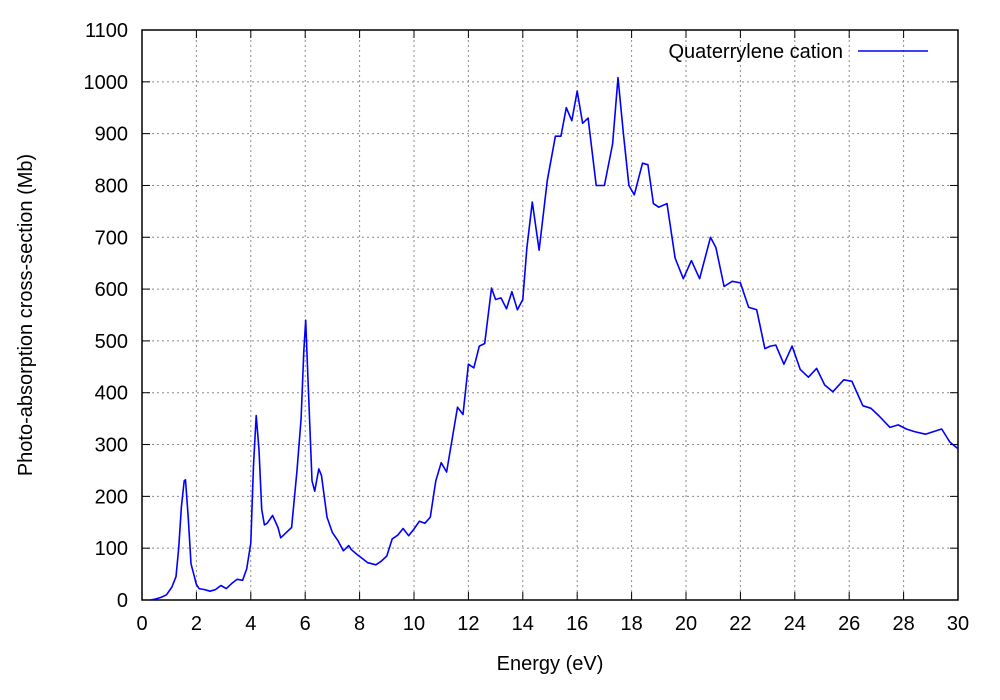 This screenshot has width=1000, height=700. Describe the element at coordinates (111, 549) in the screenshot. I see `y-tick-label: 100` at that location.